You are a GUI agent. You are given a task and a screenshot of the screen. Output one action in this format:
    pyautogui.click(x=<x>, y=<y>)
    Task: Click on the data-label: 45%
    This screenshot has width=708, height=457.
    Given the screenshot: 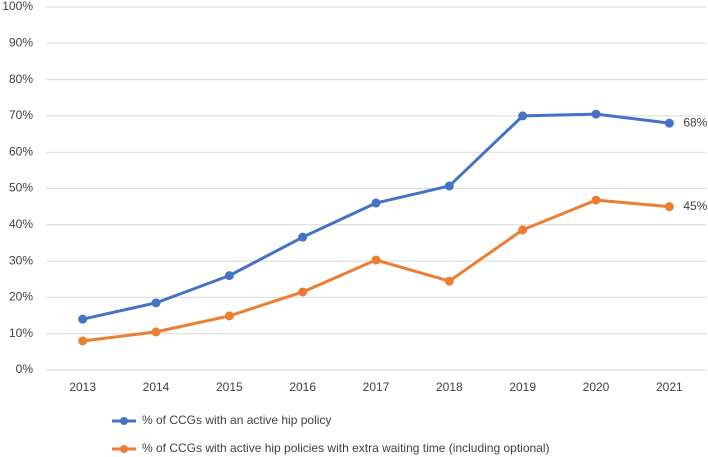 What is the action you would take?
    pyautogui.click(x=695, y=206)
    